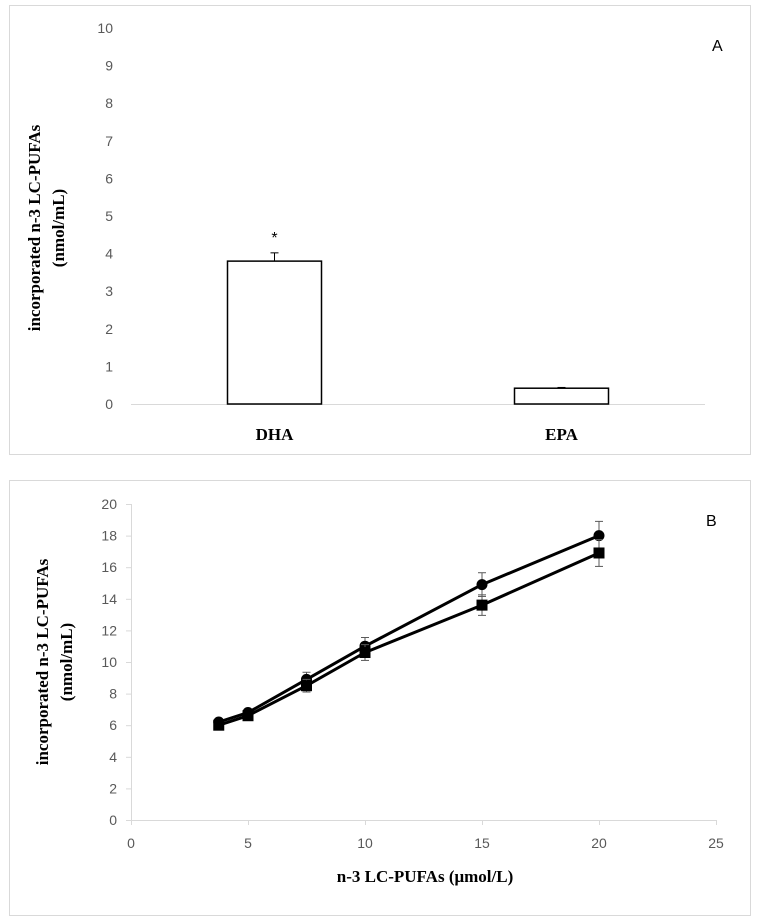 The image size is (757, 923). Describe the element at coordinates (109, 662) in the screenshot. I see `panel-b-y-tick-label: 10` at that location.